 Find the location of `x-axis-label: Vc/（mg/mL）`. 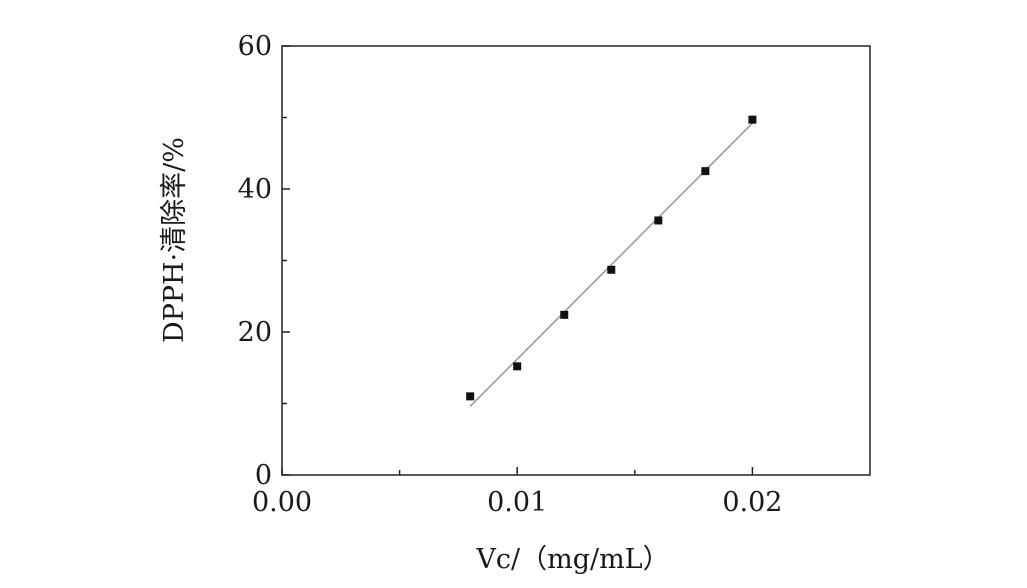

x-axis-label: Vc/（mg/mL） is located at coordinates (572, 559).